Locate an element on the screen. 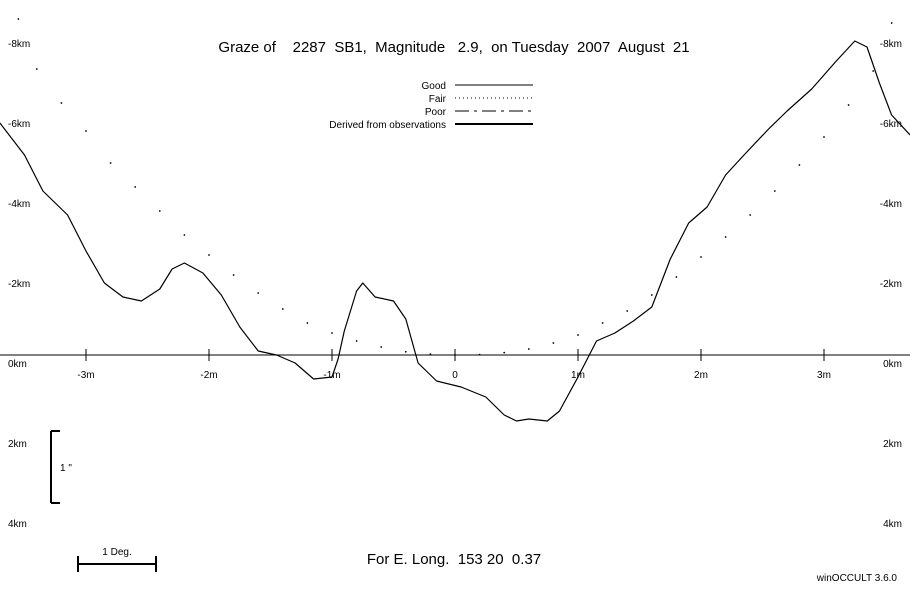 The height and width of the screenshot is (596, 910). x-tick-label: 3m is located at coordinates (824, 375).